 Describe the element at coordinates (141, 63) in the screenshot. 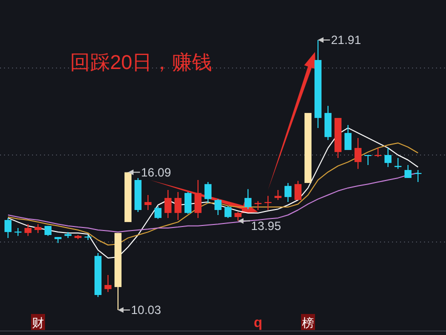

I see `text: 回踩20日，赚钱` at that location.